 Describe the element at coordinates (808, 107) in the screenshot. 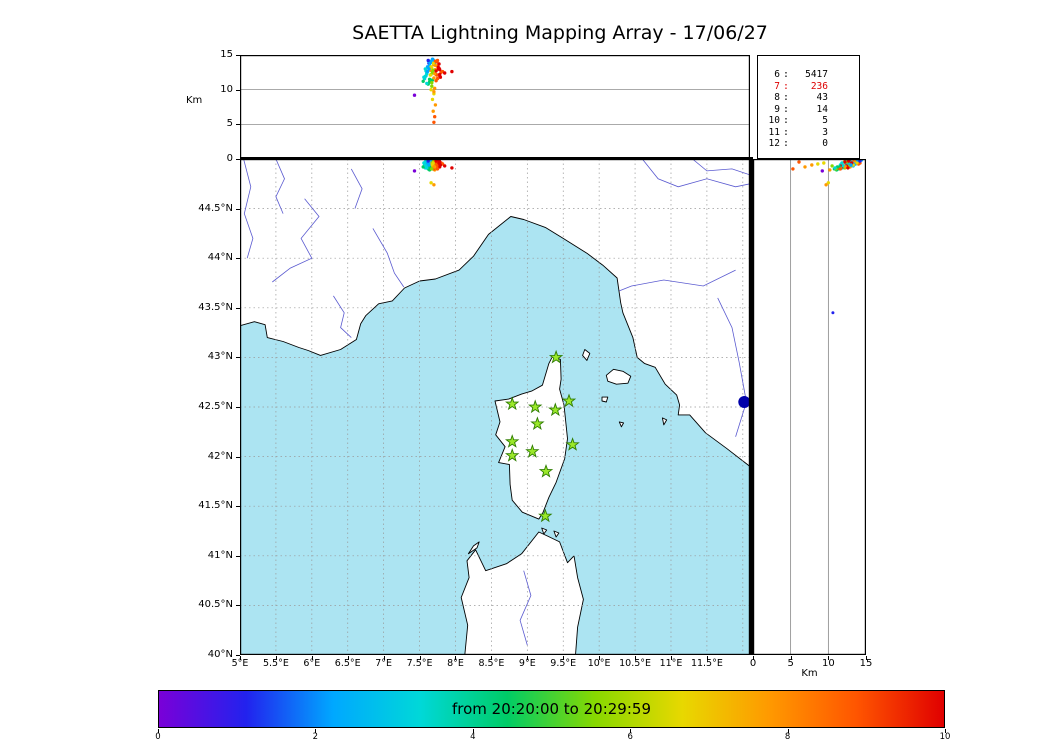

I see `source-counts-panel: 6: 5417 7: 236 8: 43 9: 14 10: 5 11: 3 12: 0` at that location.